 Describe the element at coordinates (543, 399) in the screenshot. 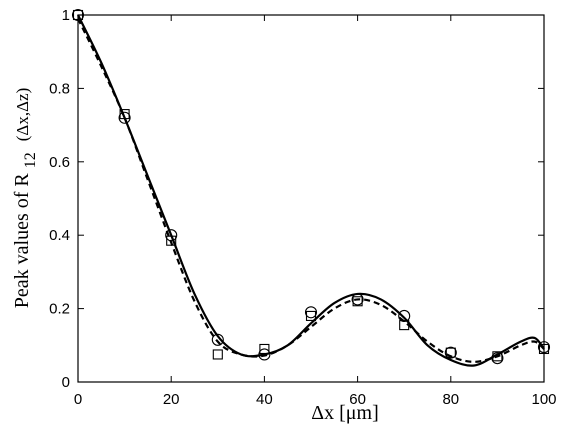

I see `x-tick-label: 100` at that location.